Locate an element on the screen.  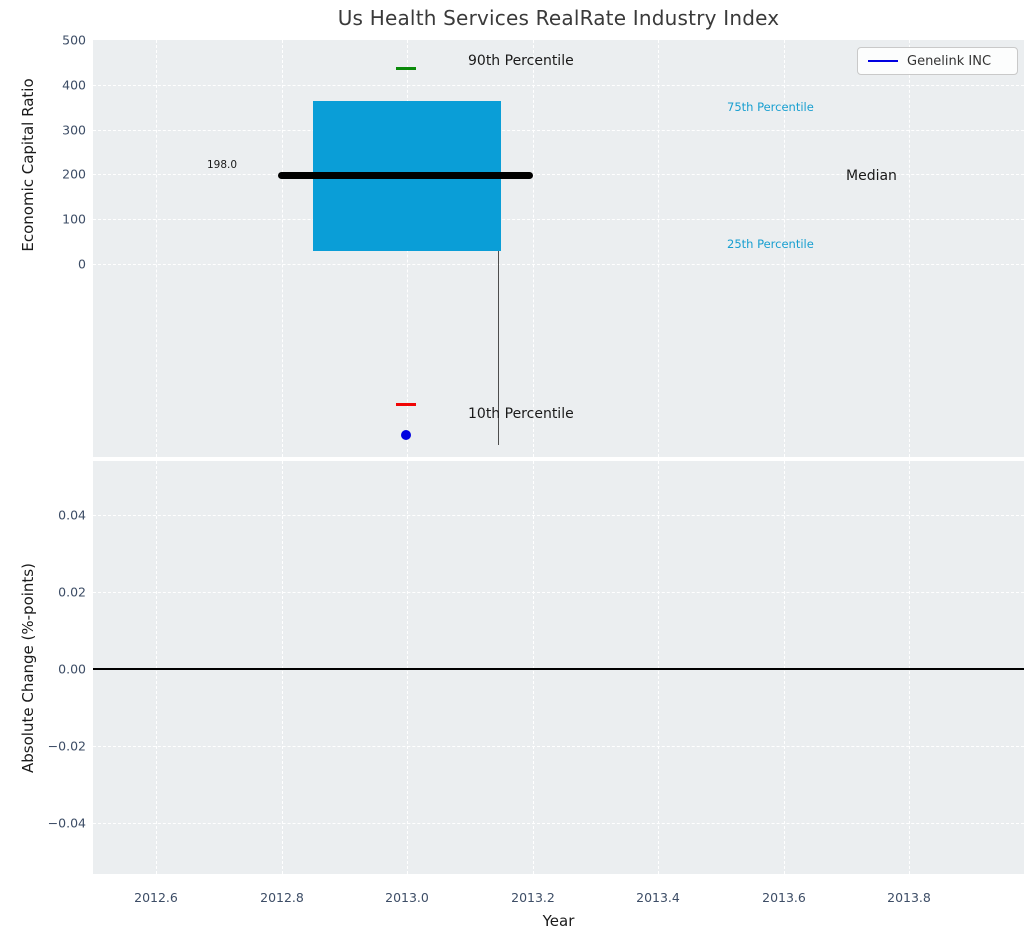
ytick-label: 100 is located at coordinates (74, 219).